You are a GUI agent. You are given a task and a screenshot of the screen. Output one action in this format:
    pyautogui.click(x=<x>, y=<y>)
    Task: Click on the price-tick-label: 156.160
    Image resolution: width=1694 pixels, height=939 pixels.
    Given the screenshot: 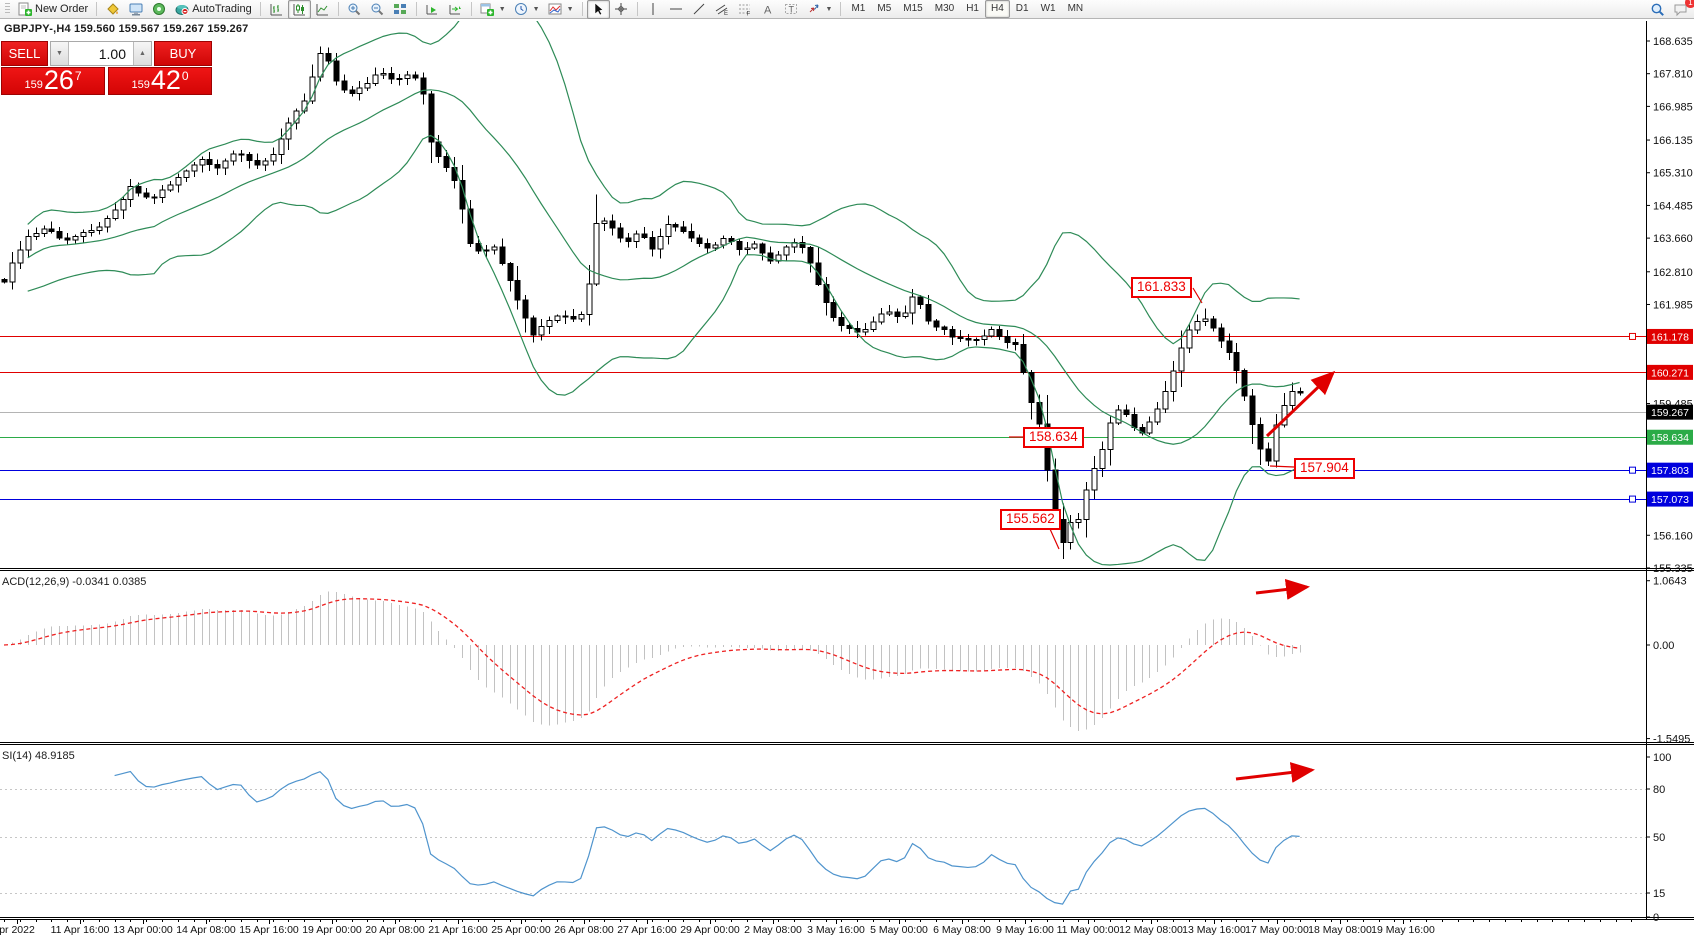 What is the action you would take?
    pyautogui.click(x=1673, y=536)
    